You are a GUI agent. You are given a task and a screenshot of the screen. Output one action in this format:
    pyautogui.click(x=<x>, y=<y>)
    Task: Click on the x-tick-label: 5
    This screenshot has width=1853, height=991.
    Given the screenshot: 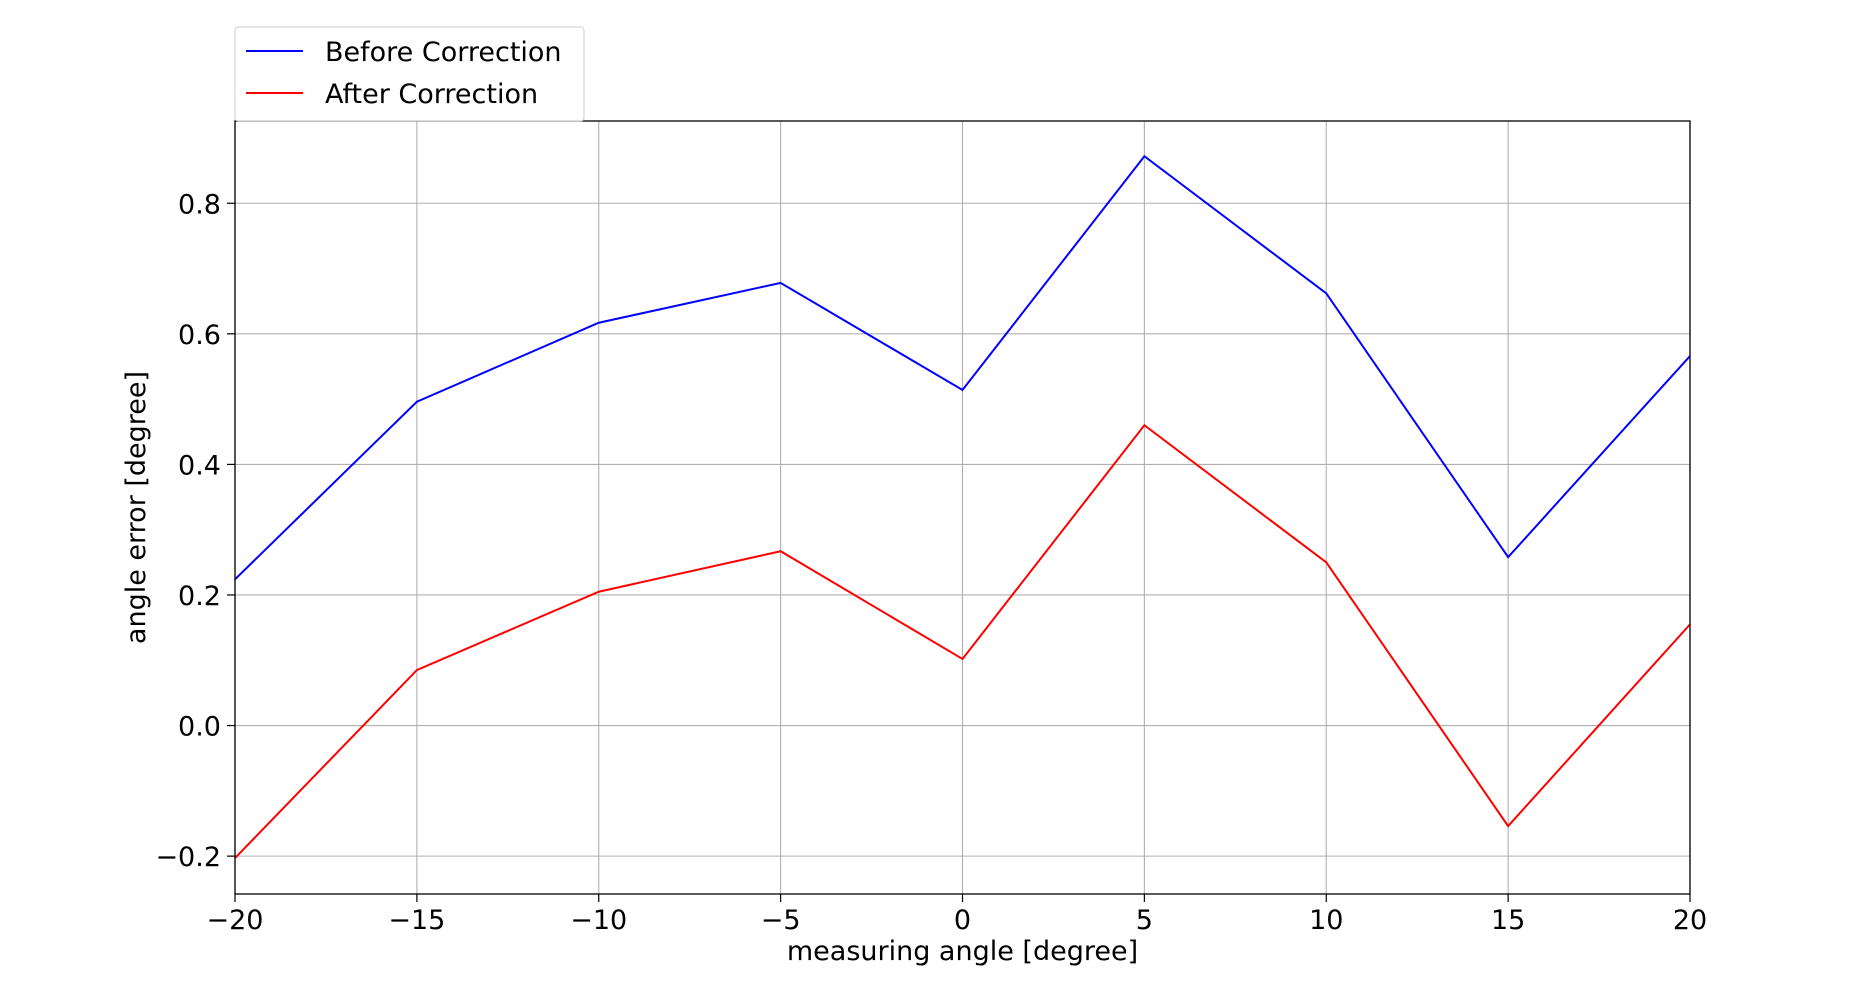 What is the action you would take?
    pyautogui.click(x=1144, y=920)
    